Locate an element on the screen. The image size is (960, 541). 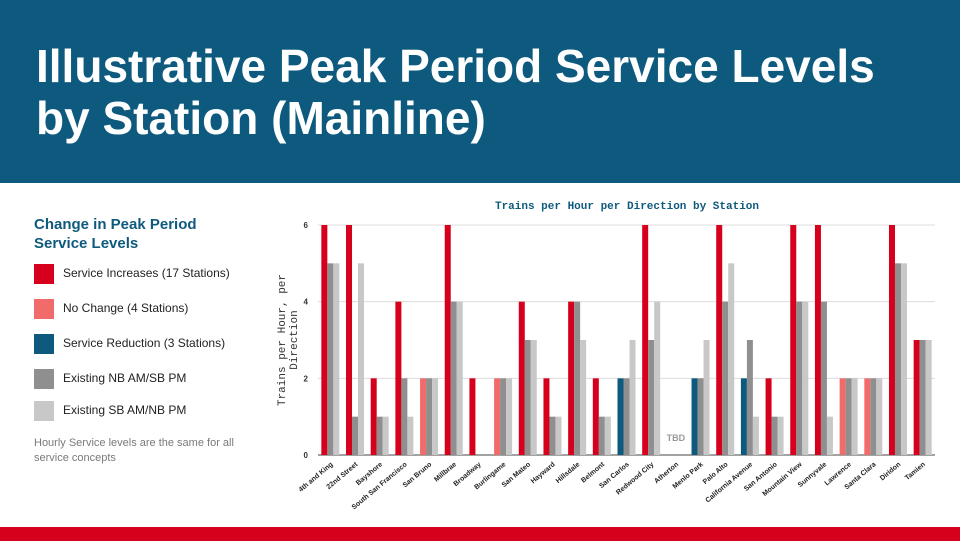
legend-label: Existing NB AM/SB PM is located at coordinates (125, 378).